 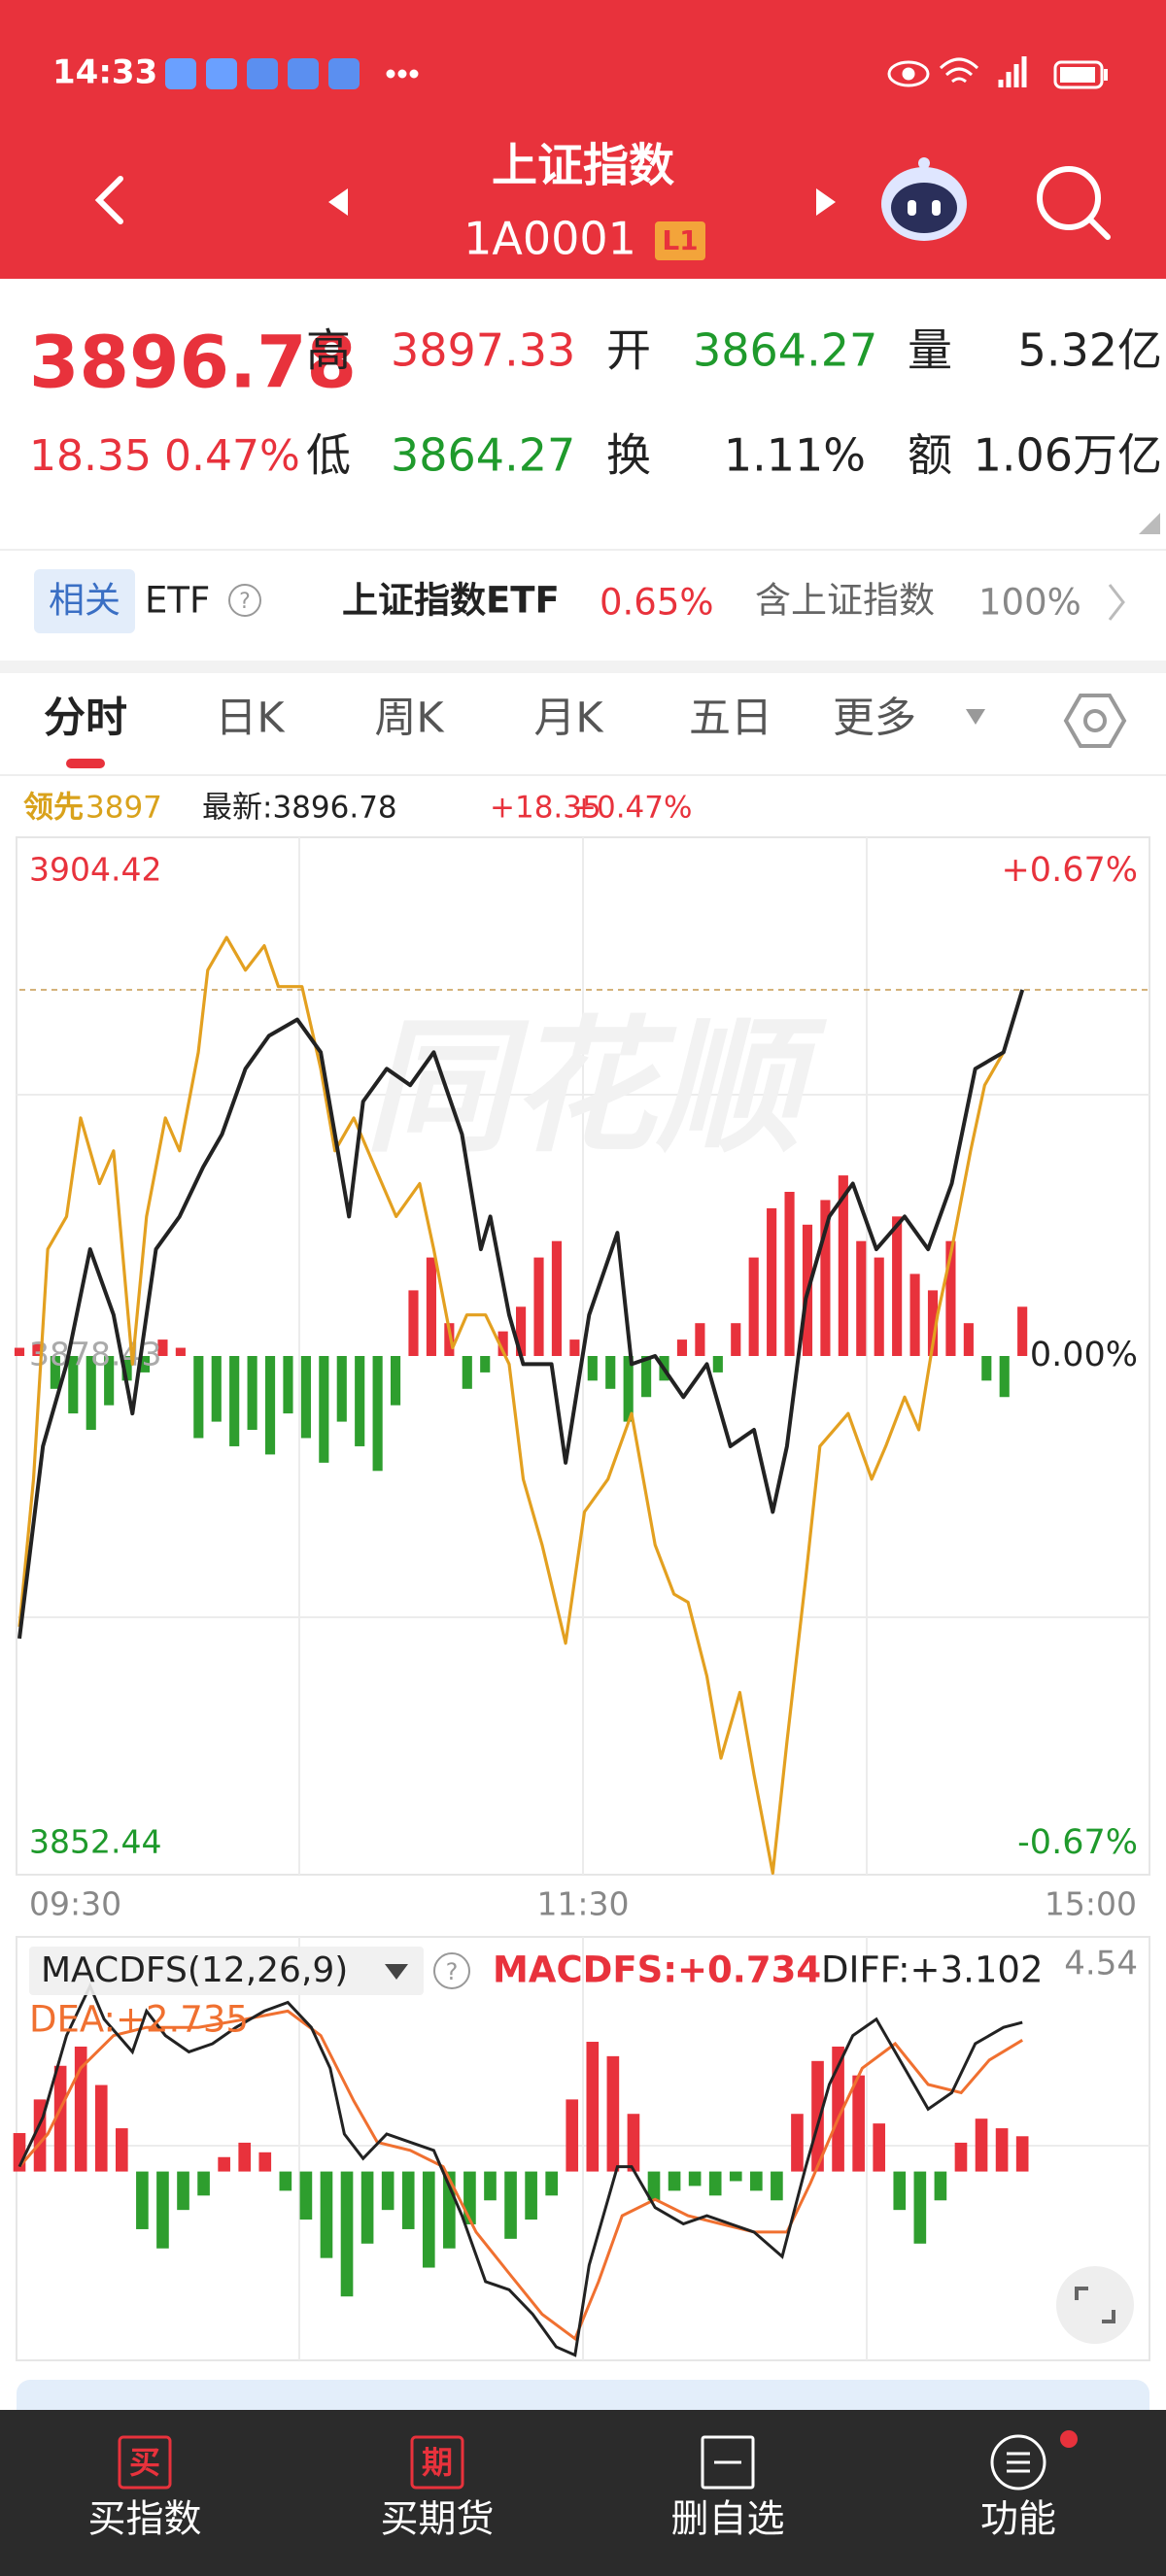 What do you see at coordinates (583, 667) in the screenshot?
I see `section-gap` at bounding box center [583, 667].